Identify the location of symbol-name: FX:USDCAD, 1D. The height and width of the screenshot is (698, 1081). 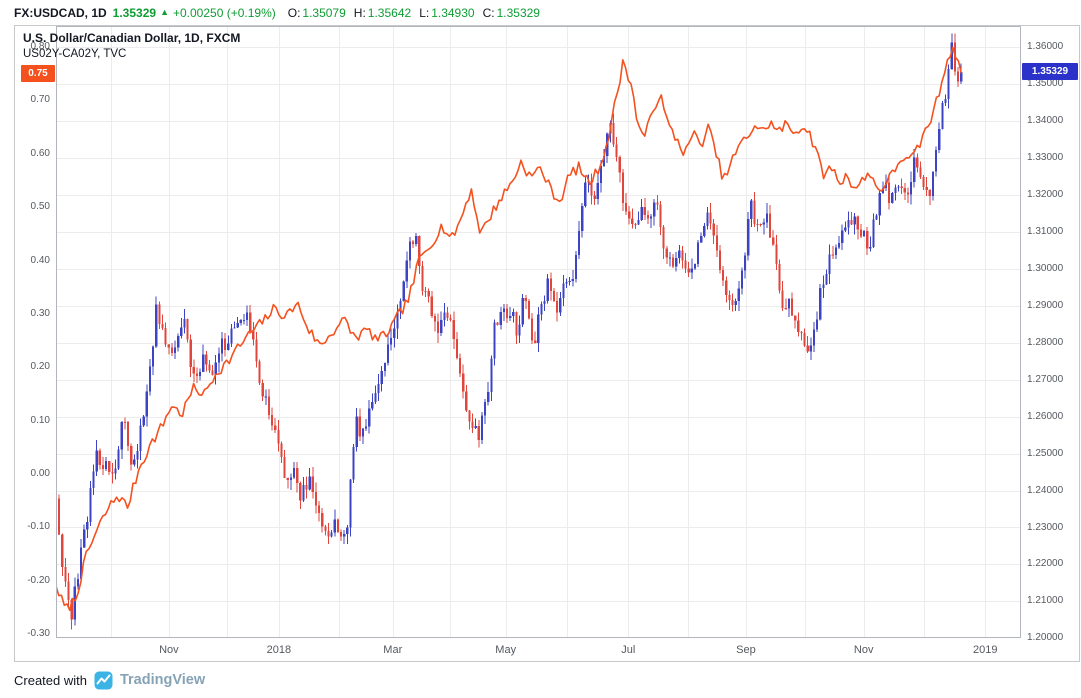
(60, 12).